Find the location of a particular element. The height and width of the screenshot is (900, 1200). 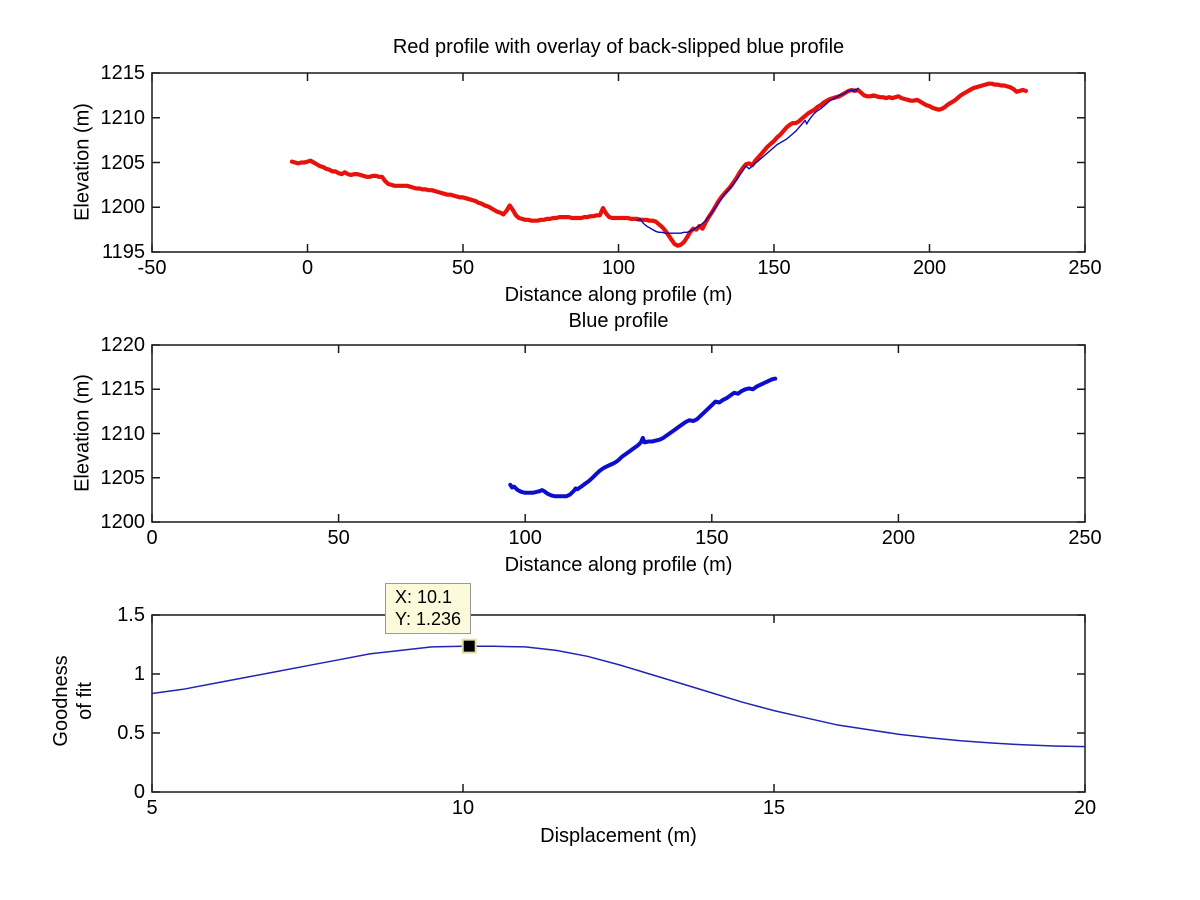

red_profile-line is located at coordinates (659, 164).